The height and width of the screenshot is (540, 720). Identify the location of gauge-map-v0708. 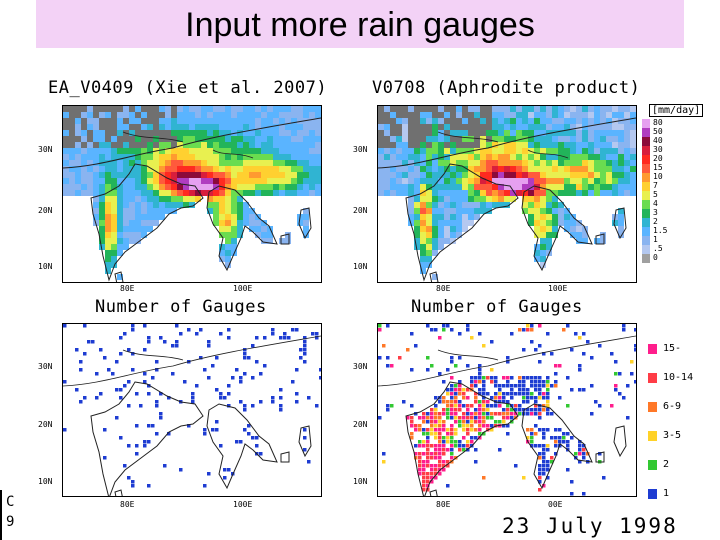
(507, 410).